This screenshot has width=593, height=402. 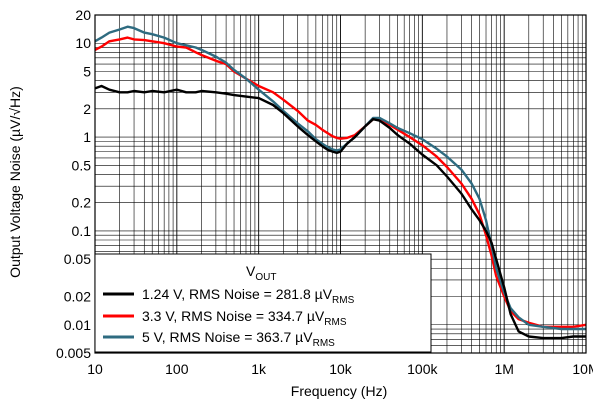 I want to click on x-tick-label: 10, so click(x=95, y=369).